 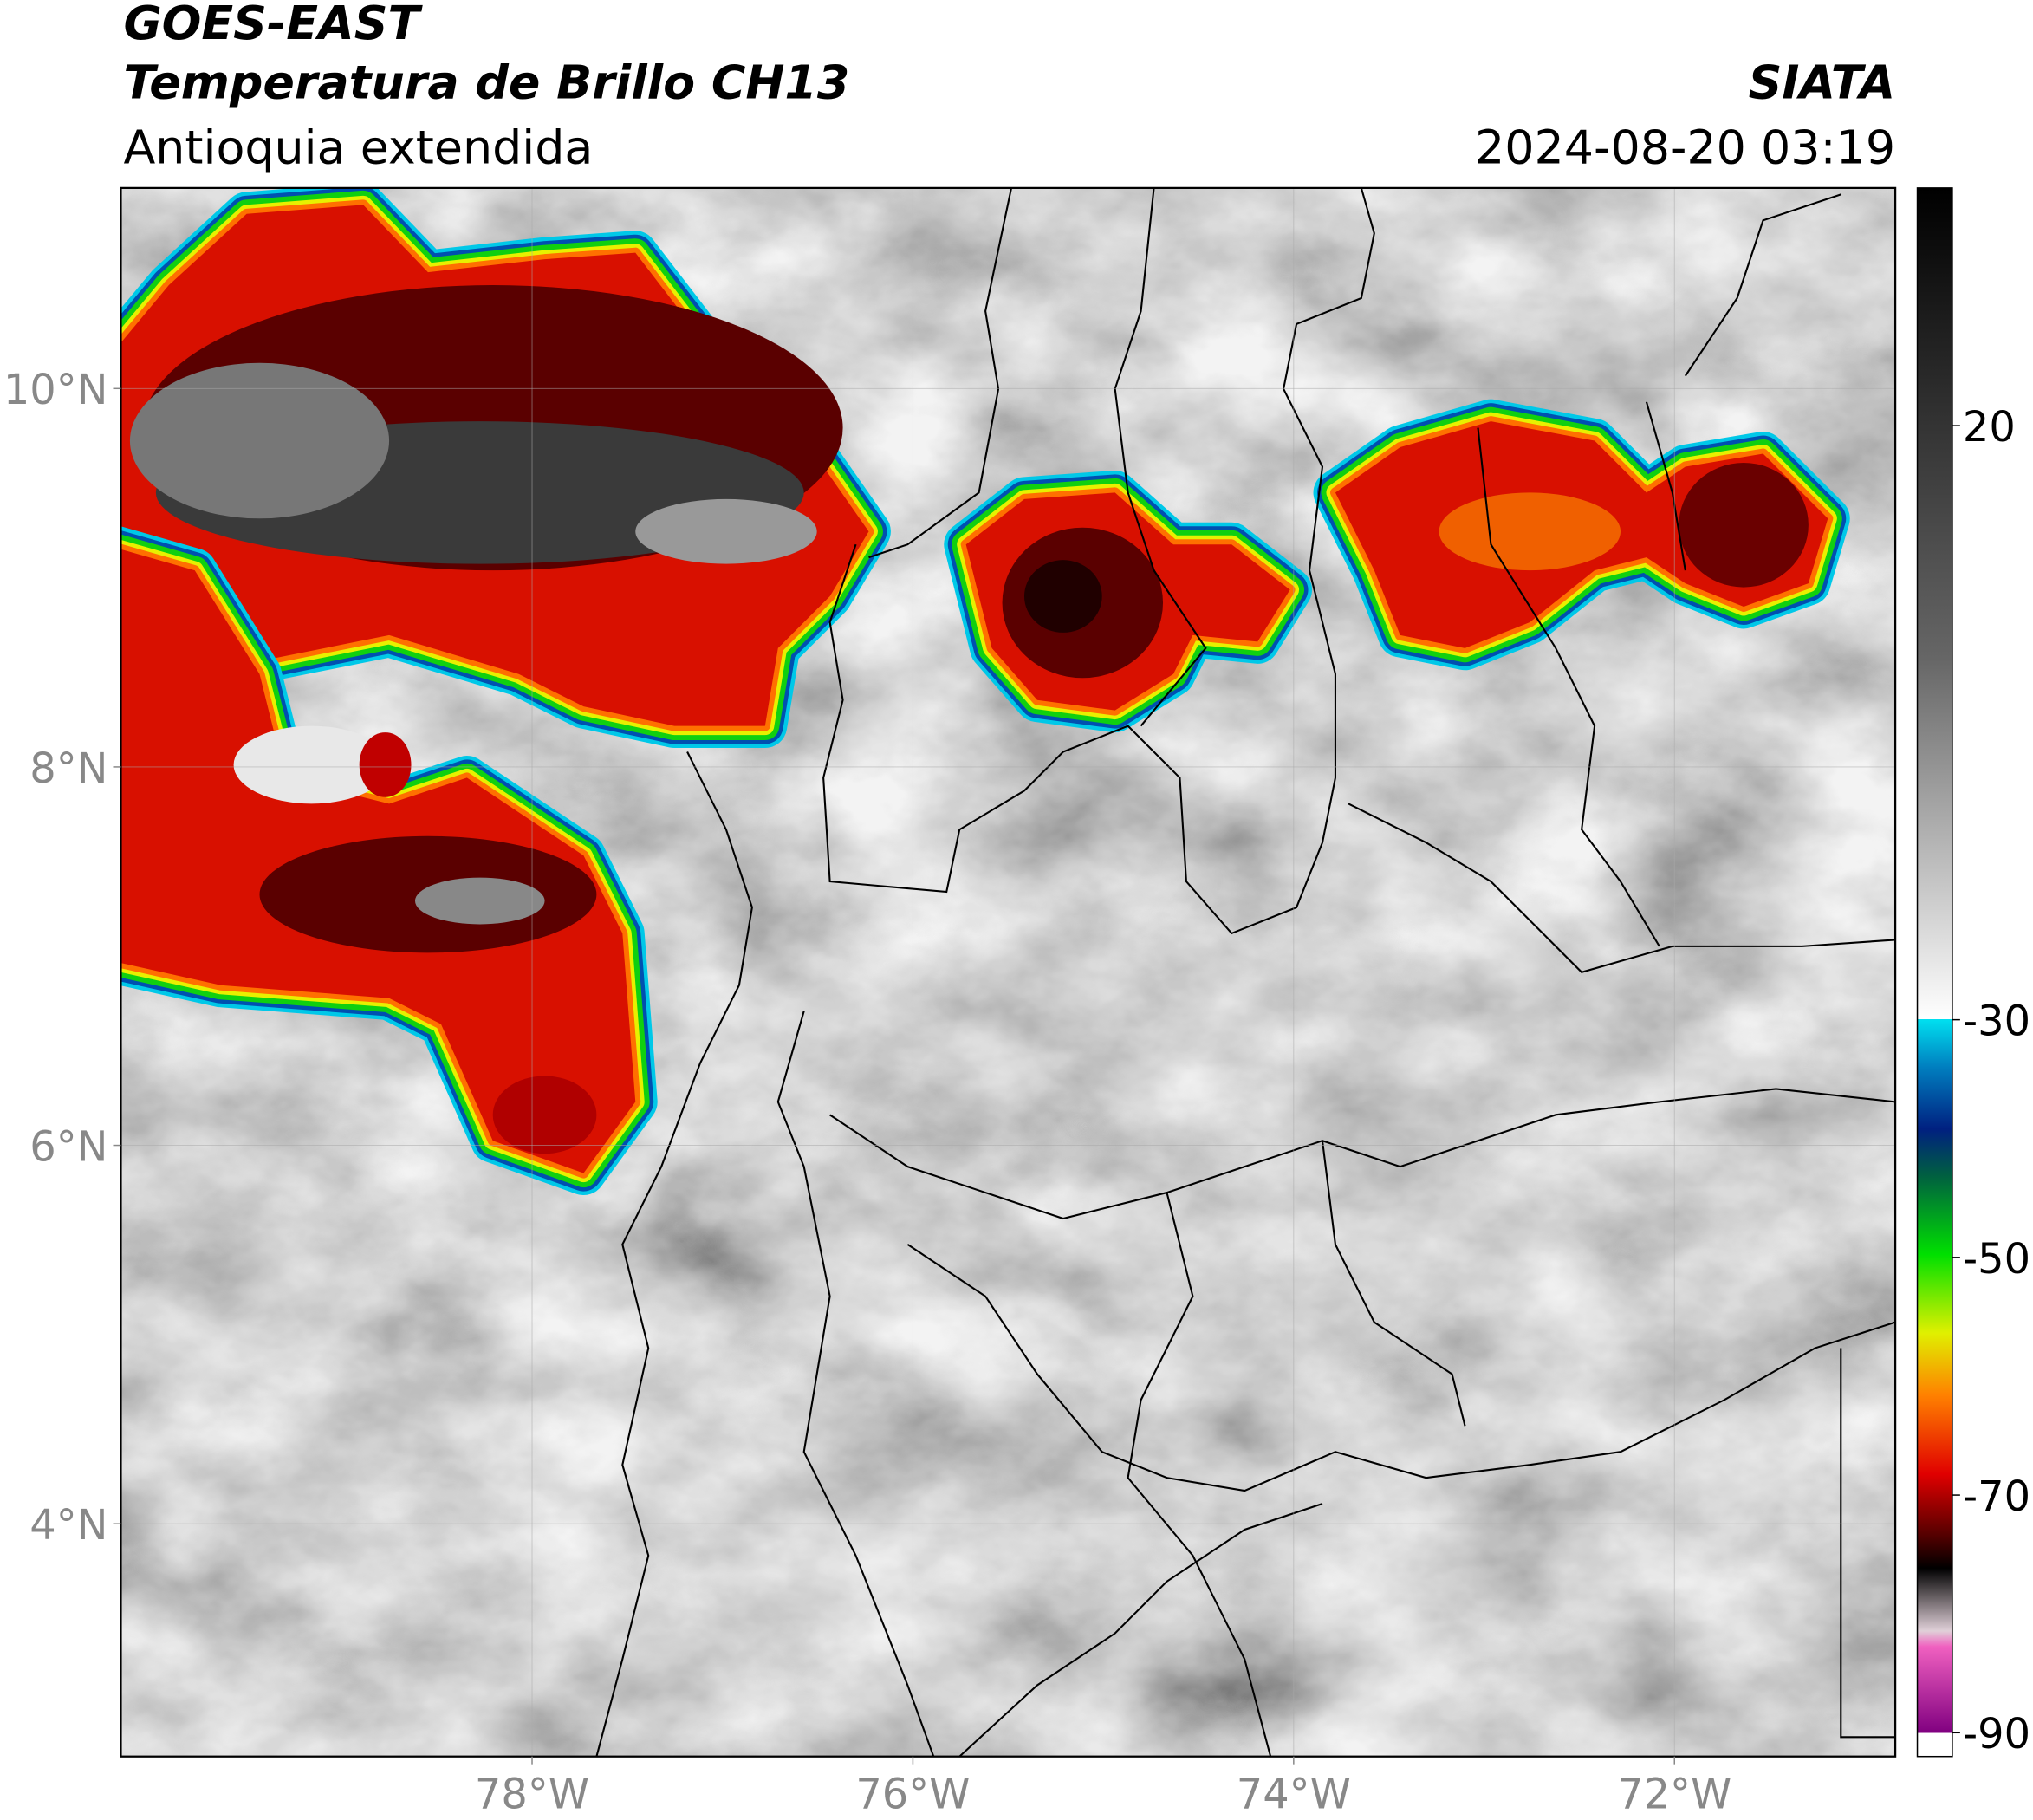 What do you see at coordinates (1674, 1795) in the screenshot?
I see `x-tick-label: 72°W` at bounding box center [1674, 1795].